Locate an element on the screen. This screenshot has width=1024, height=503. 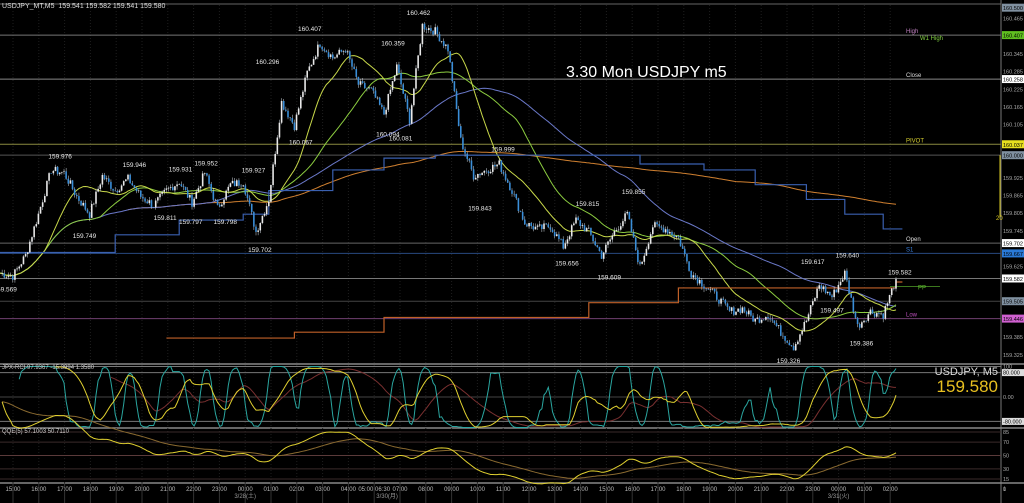
time-label: 10:00 is located at coordinates (478, 490).